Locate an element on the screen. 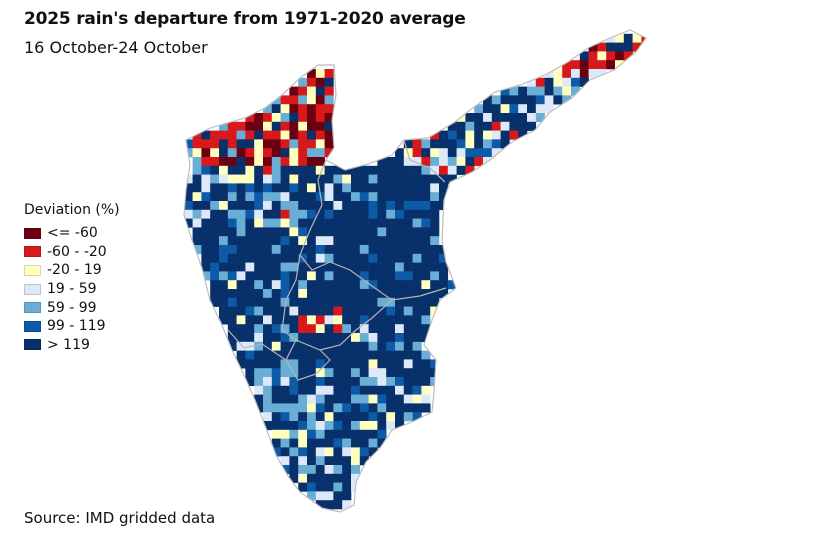  legend-swatch is located at coordinates (32, 289).